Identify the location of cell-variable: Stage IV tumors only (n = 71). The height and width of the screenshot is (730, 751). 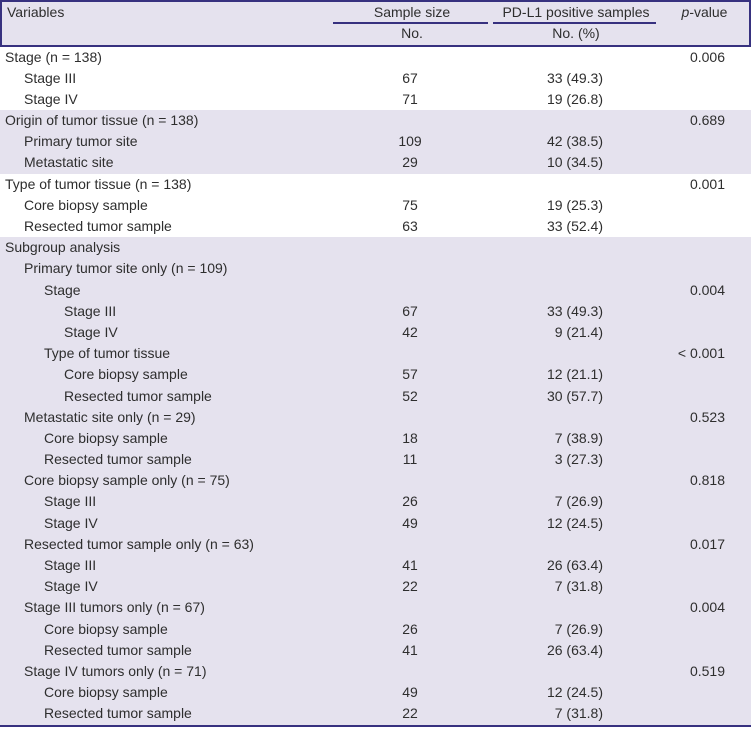
(115, 670).